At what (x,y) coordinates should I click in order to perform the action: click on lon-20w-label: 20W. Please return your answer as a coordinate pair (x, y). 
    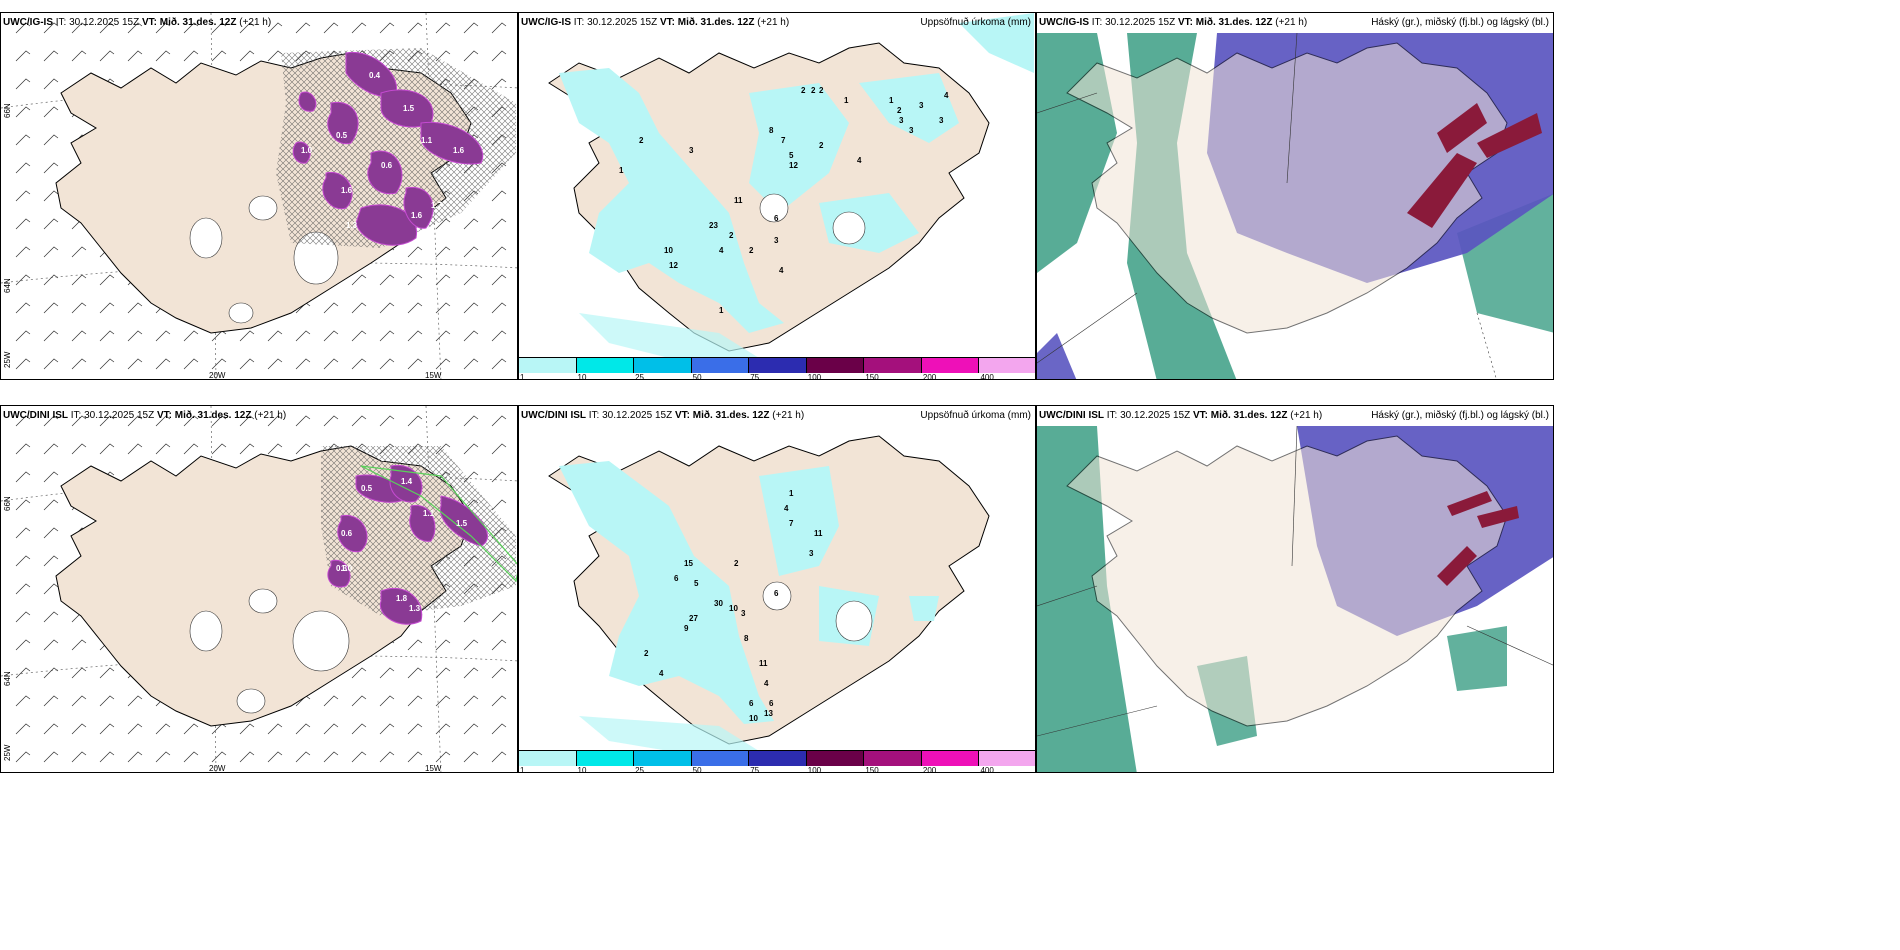
    Looking at the image, I should click on (217, 768).